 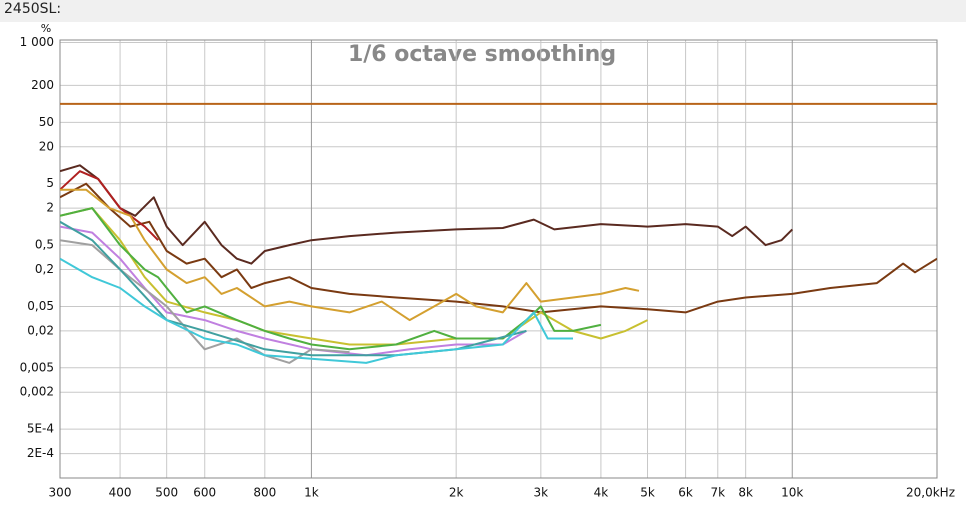 What do you see at coordinates (40, 330) in the screenshot?
I see `y-tick-label: 0,02` at bounding box center [40, 330].